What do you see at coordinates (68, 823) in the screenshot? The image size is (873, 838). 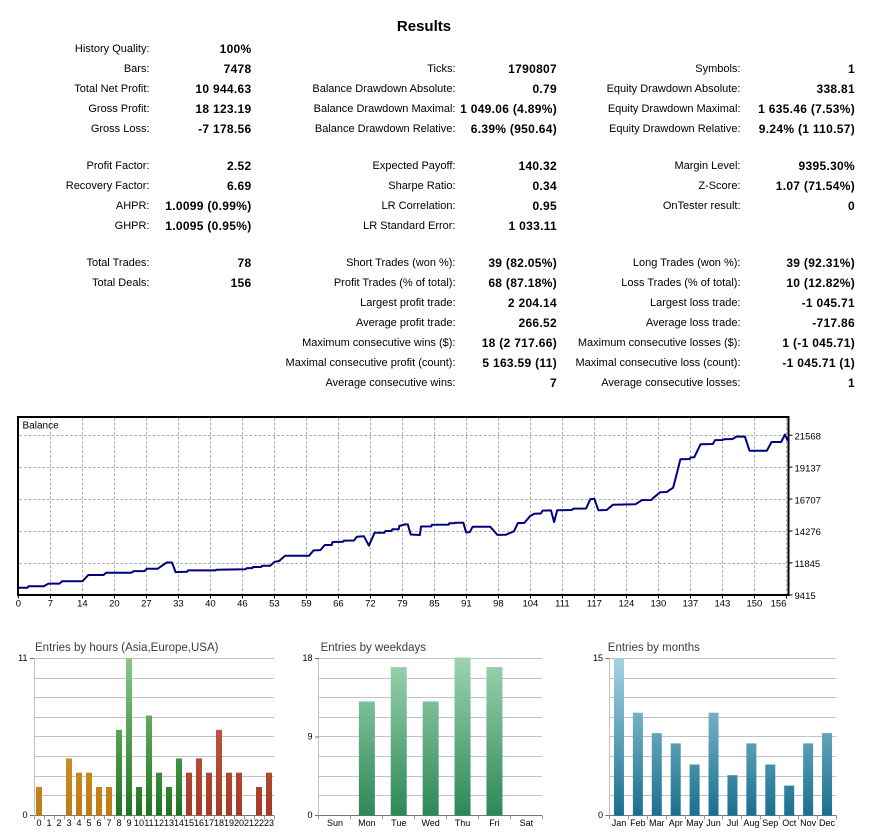 I see `svg-text: 3` at bounding box center [68, 823].